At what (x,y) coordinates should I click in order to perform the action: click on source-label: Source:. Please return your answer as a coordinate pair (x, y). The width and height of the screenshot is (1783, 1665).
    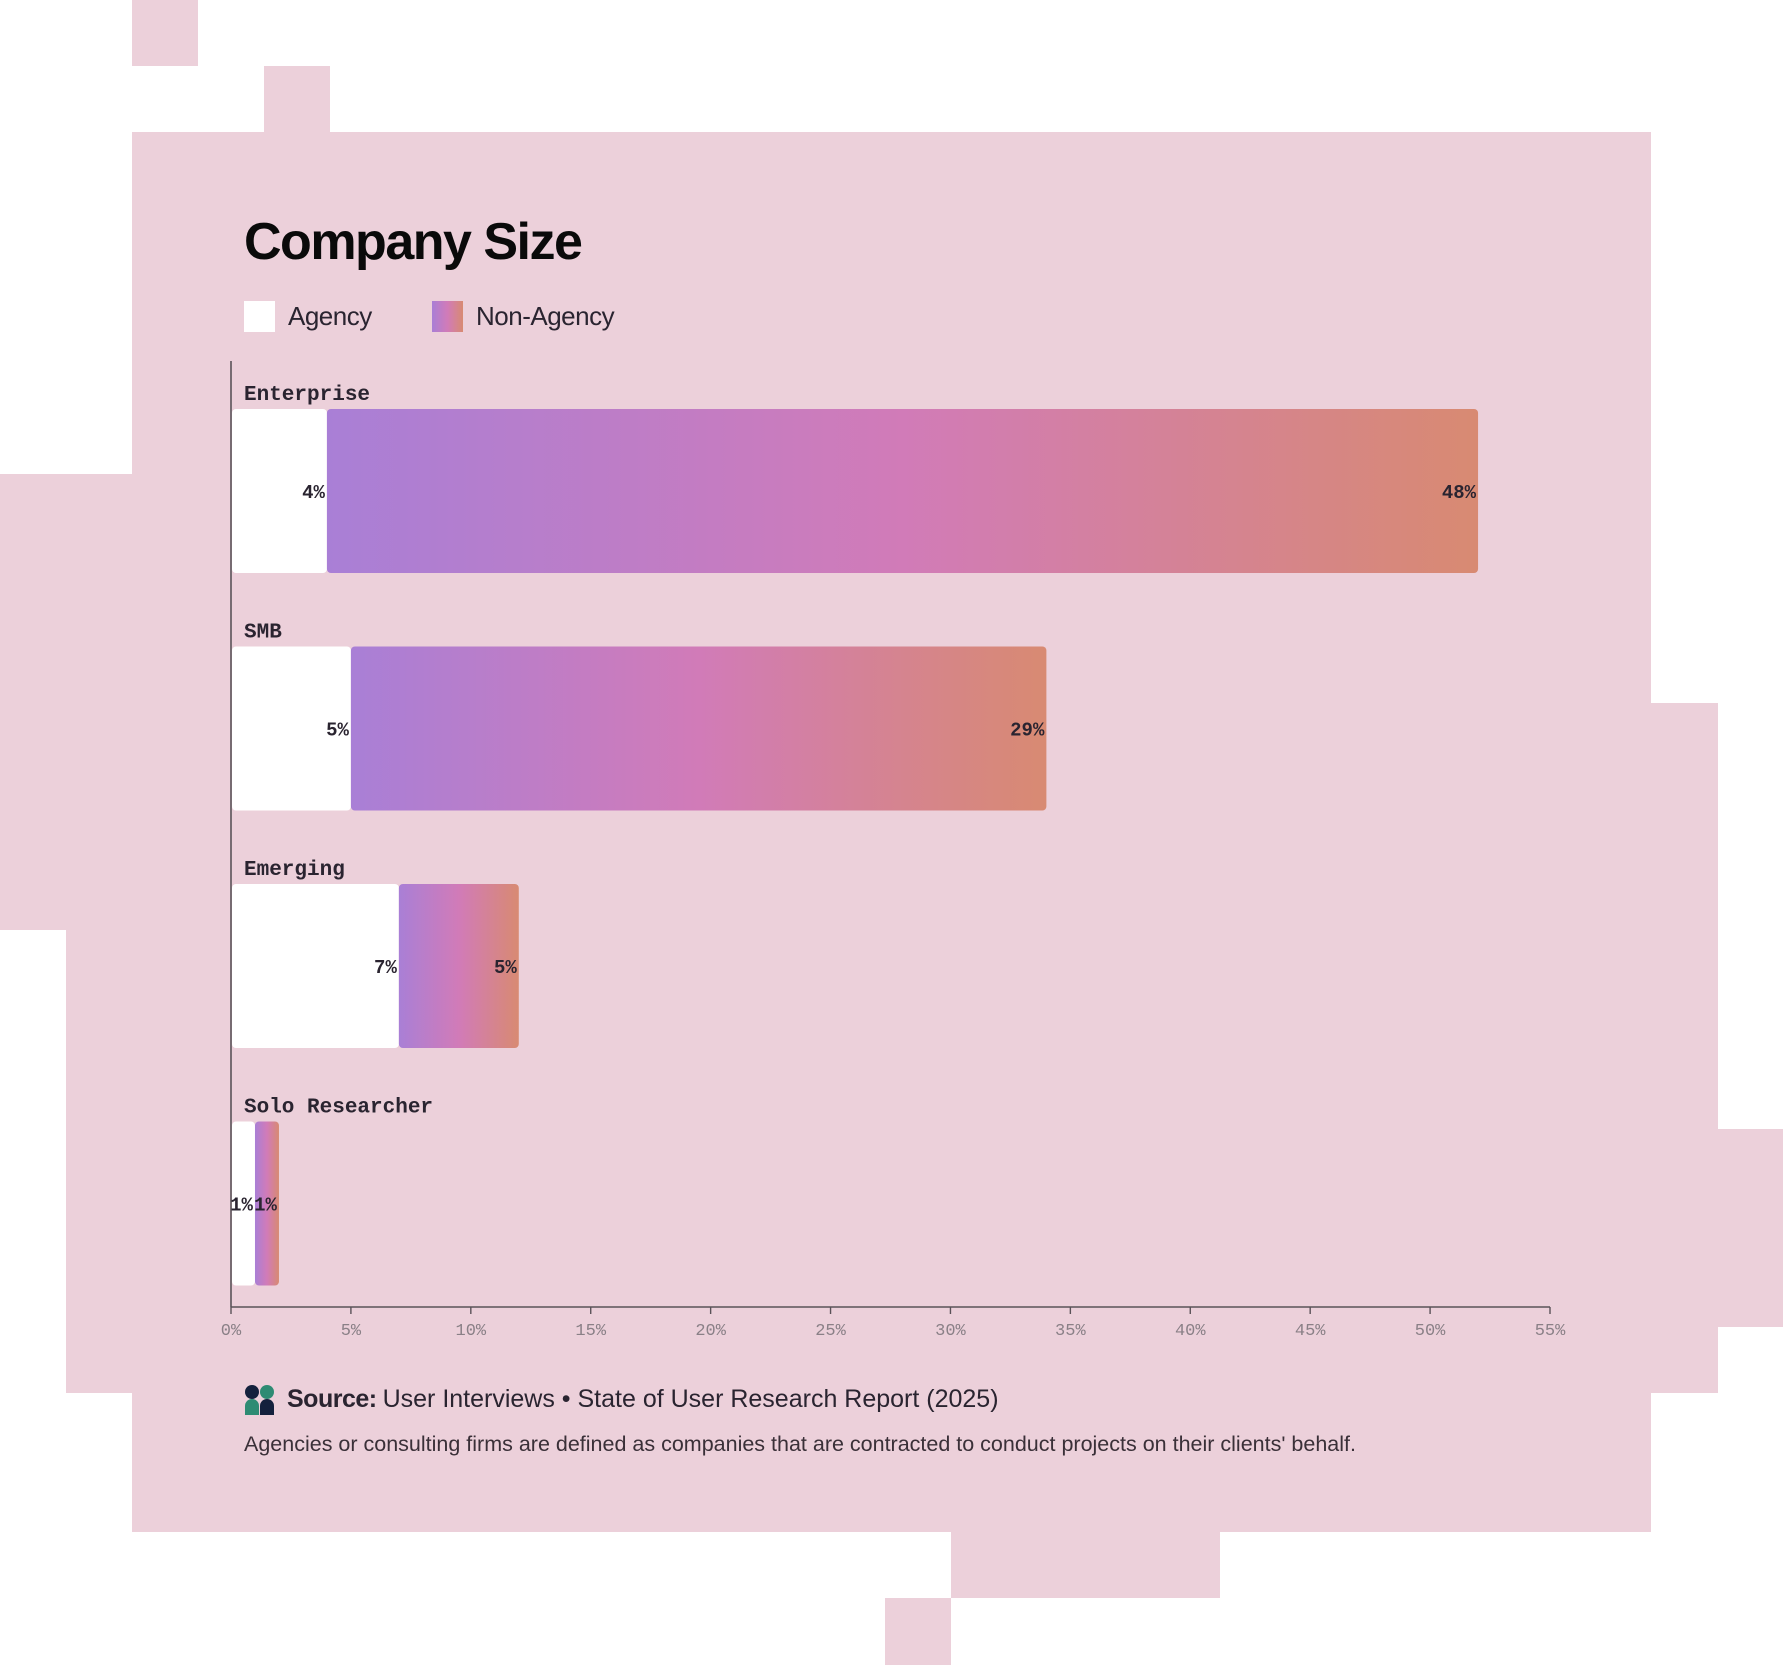
    Looking at the image, I should click on (332, 1398).